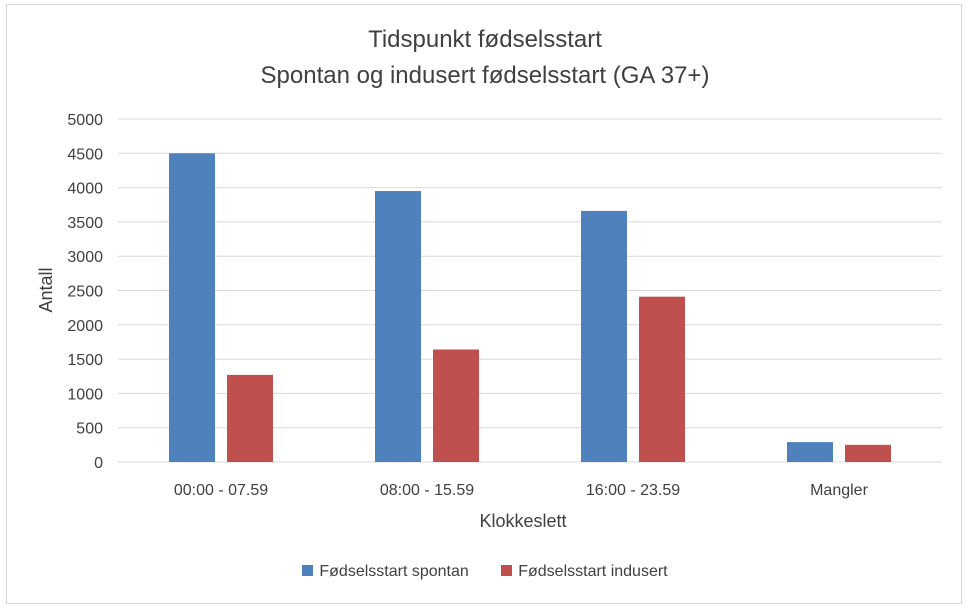 This screenshot has width=970, height=610. Describe the element at coordinates (394, 571) in the screenshot. I see `legend-label-spontan: Fødselsstart spontan` at that location.